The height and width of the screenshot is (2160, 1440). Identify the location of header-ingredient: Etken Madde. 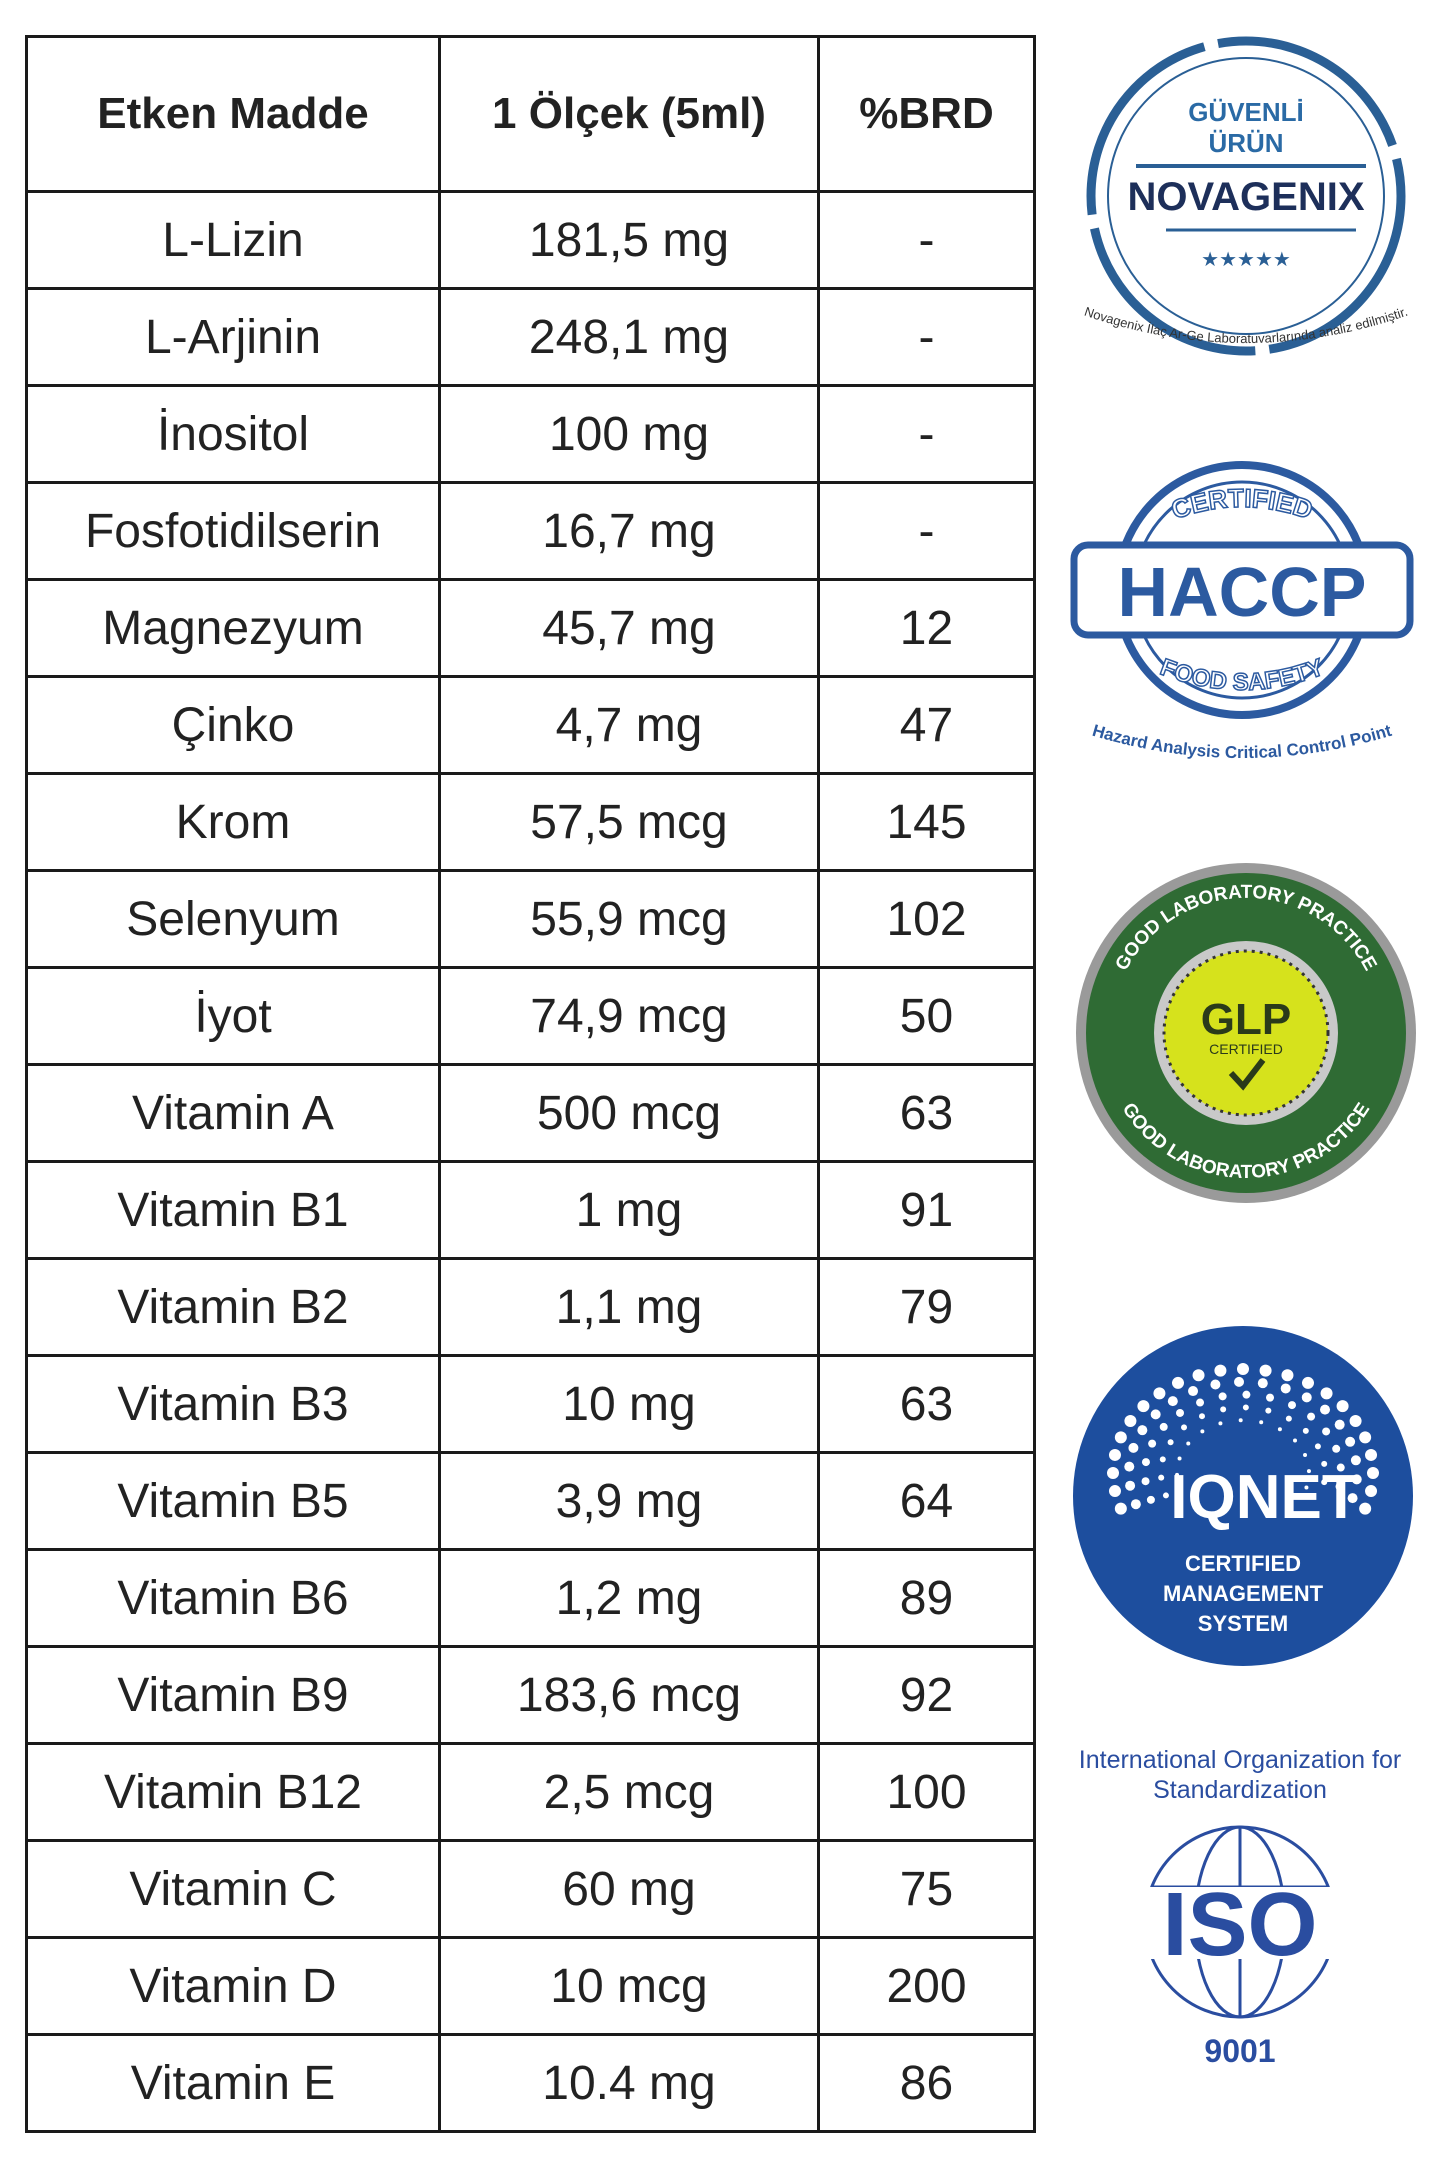
(233, 114).